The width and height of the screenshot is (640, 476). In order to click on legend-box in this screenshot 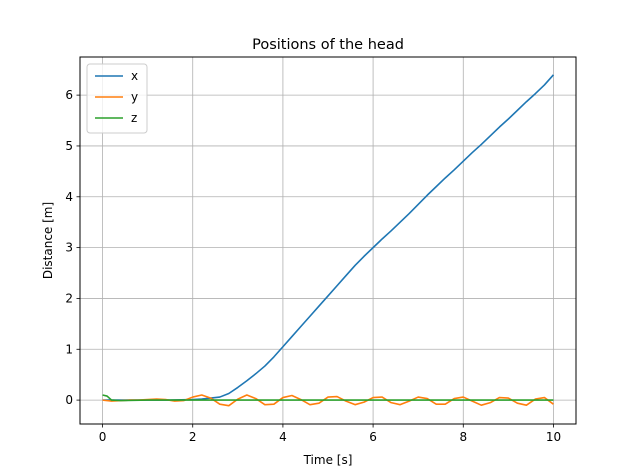, I will do `click(117, 98)`.